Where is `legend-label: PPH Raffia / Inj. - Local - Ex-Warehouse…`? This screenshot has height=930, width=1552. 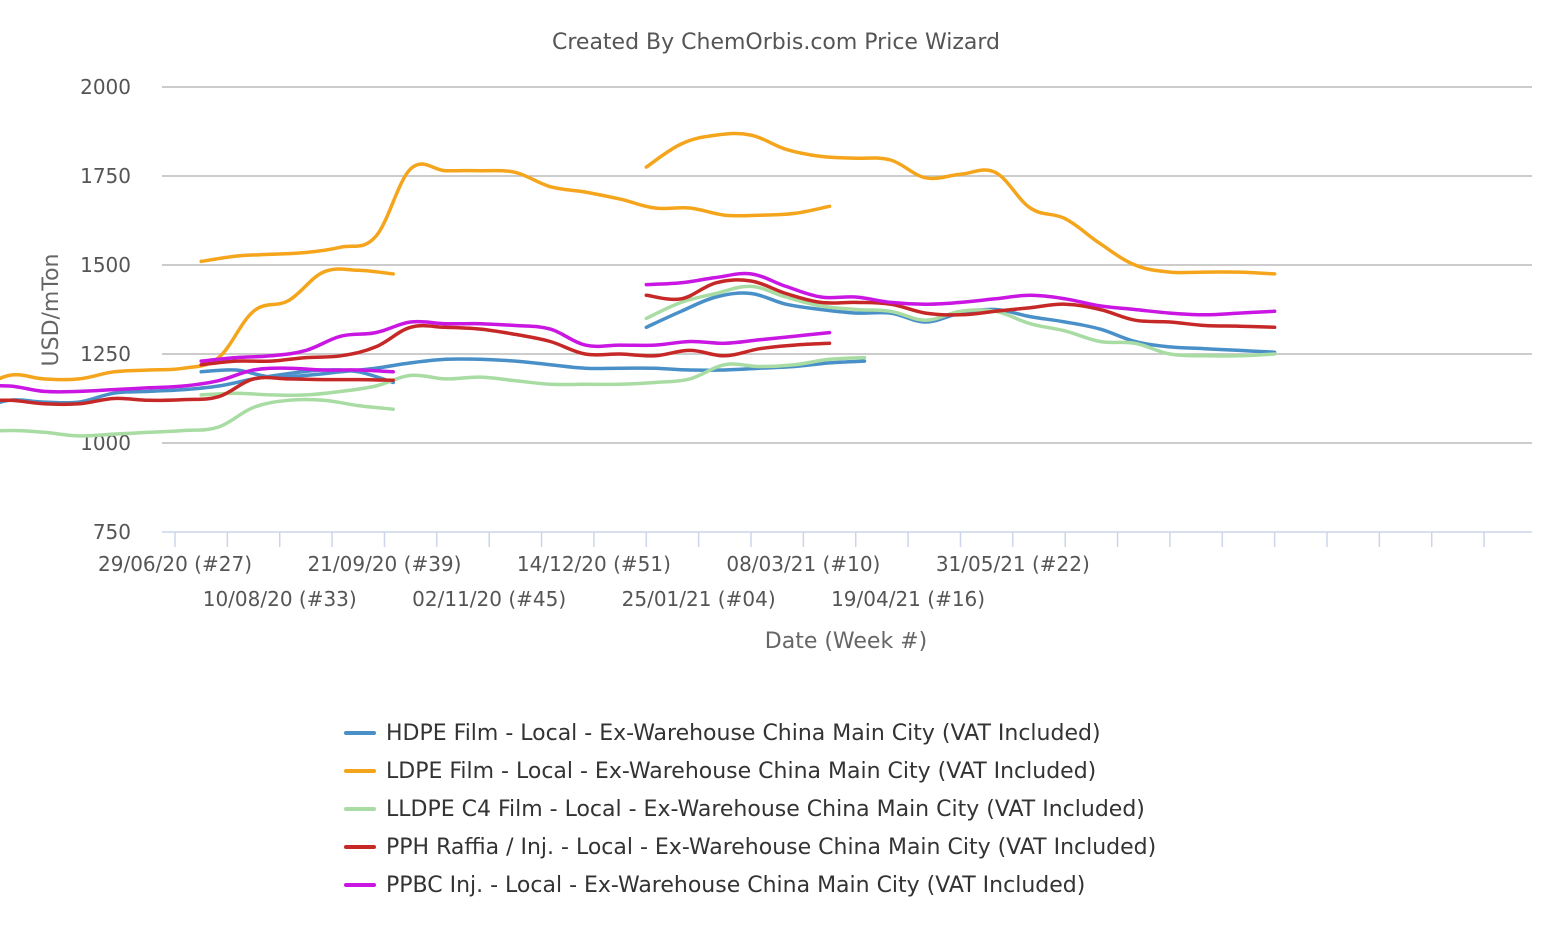
legend-label: PPH Raffia / Inj. - Local - Ex-Warehouse… is located at coordinates (771, 847).